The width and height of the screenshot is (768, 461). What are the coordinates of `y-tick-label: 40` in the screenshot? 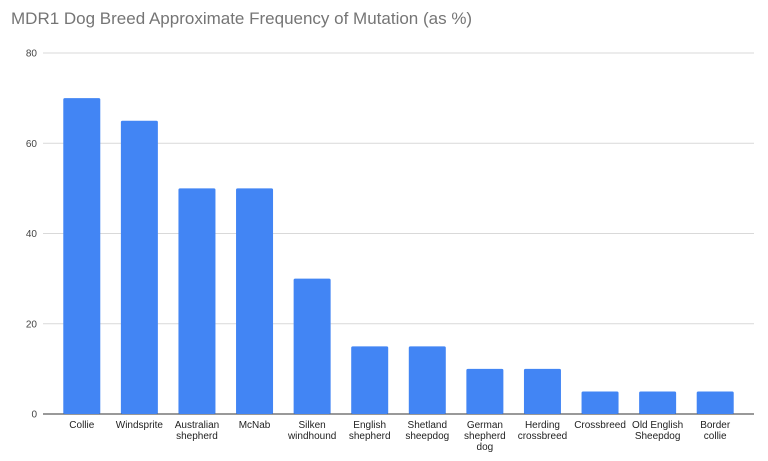 It's located at (32, 234).